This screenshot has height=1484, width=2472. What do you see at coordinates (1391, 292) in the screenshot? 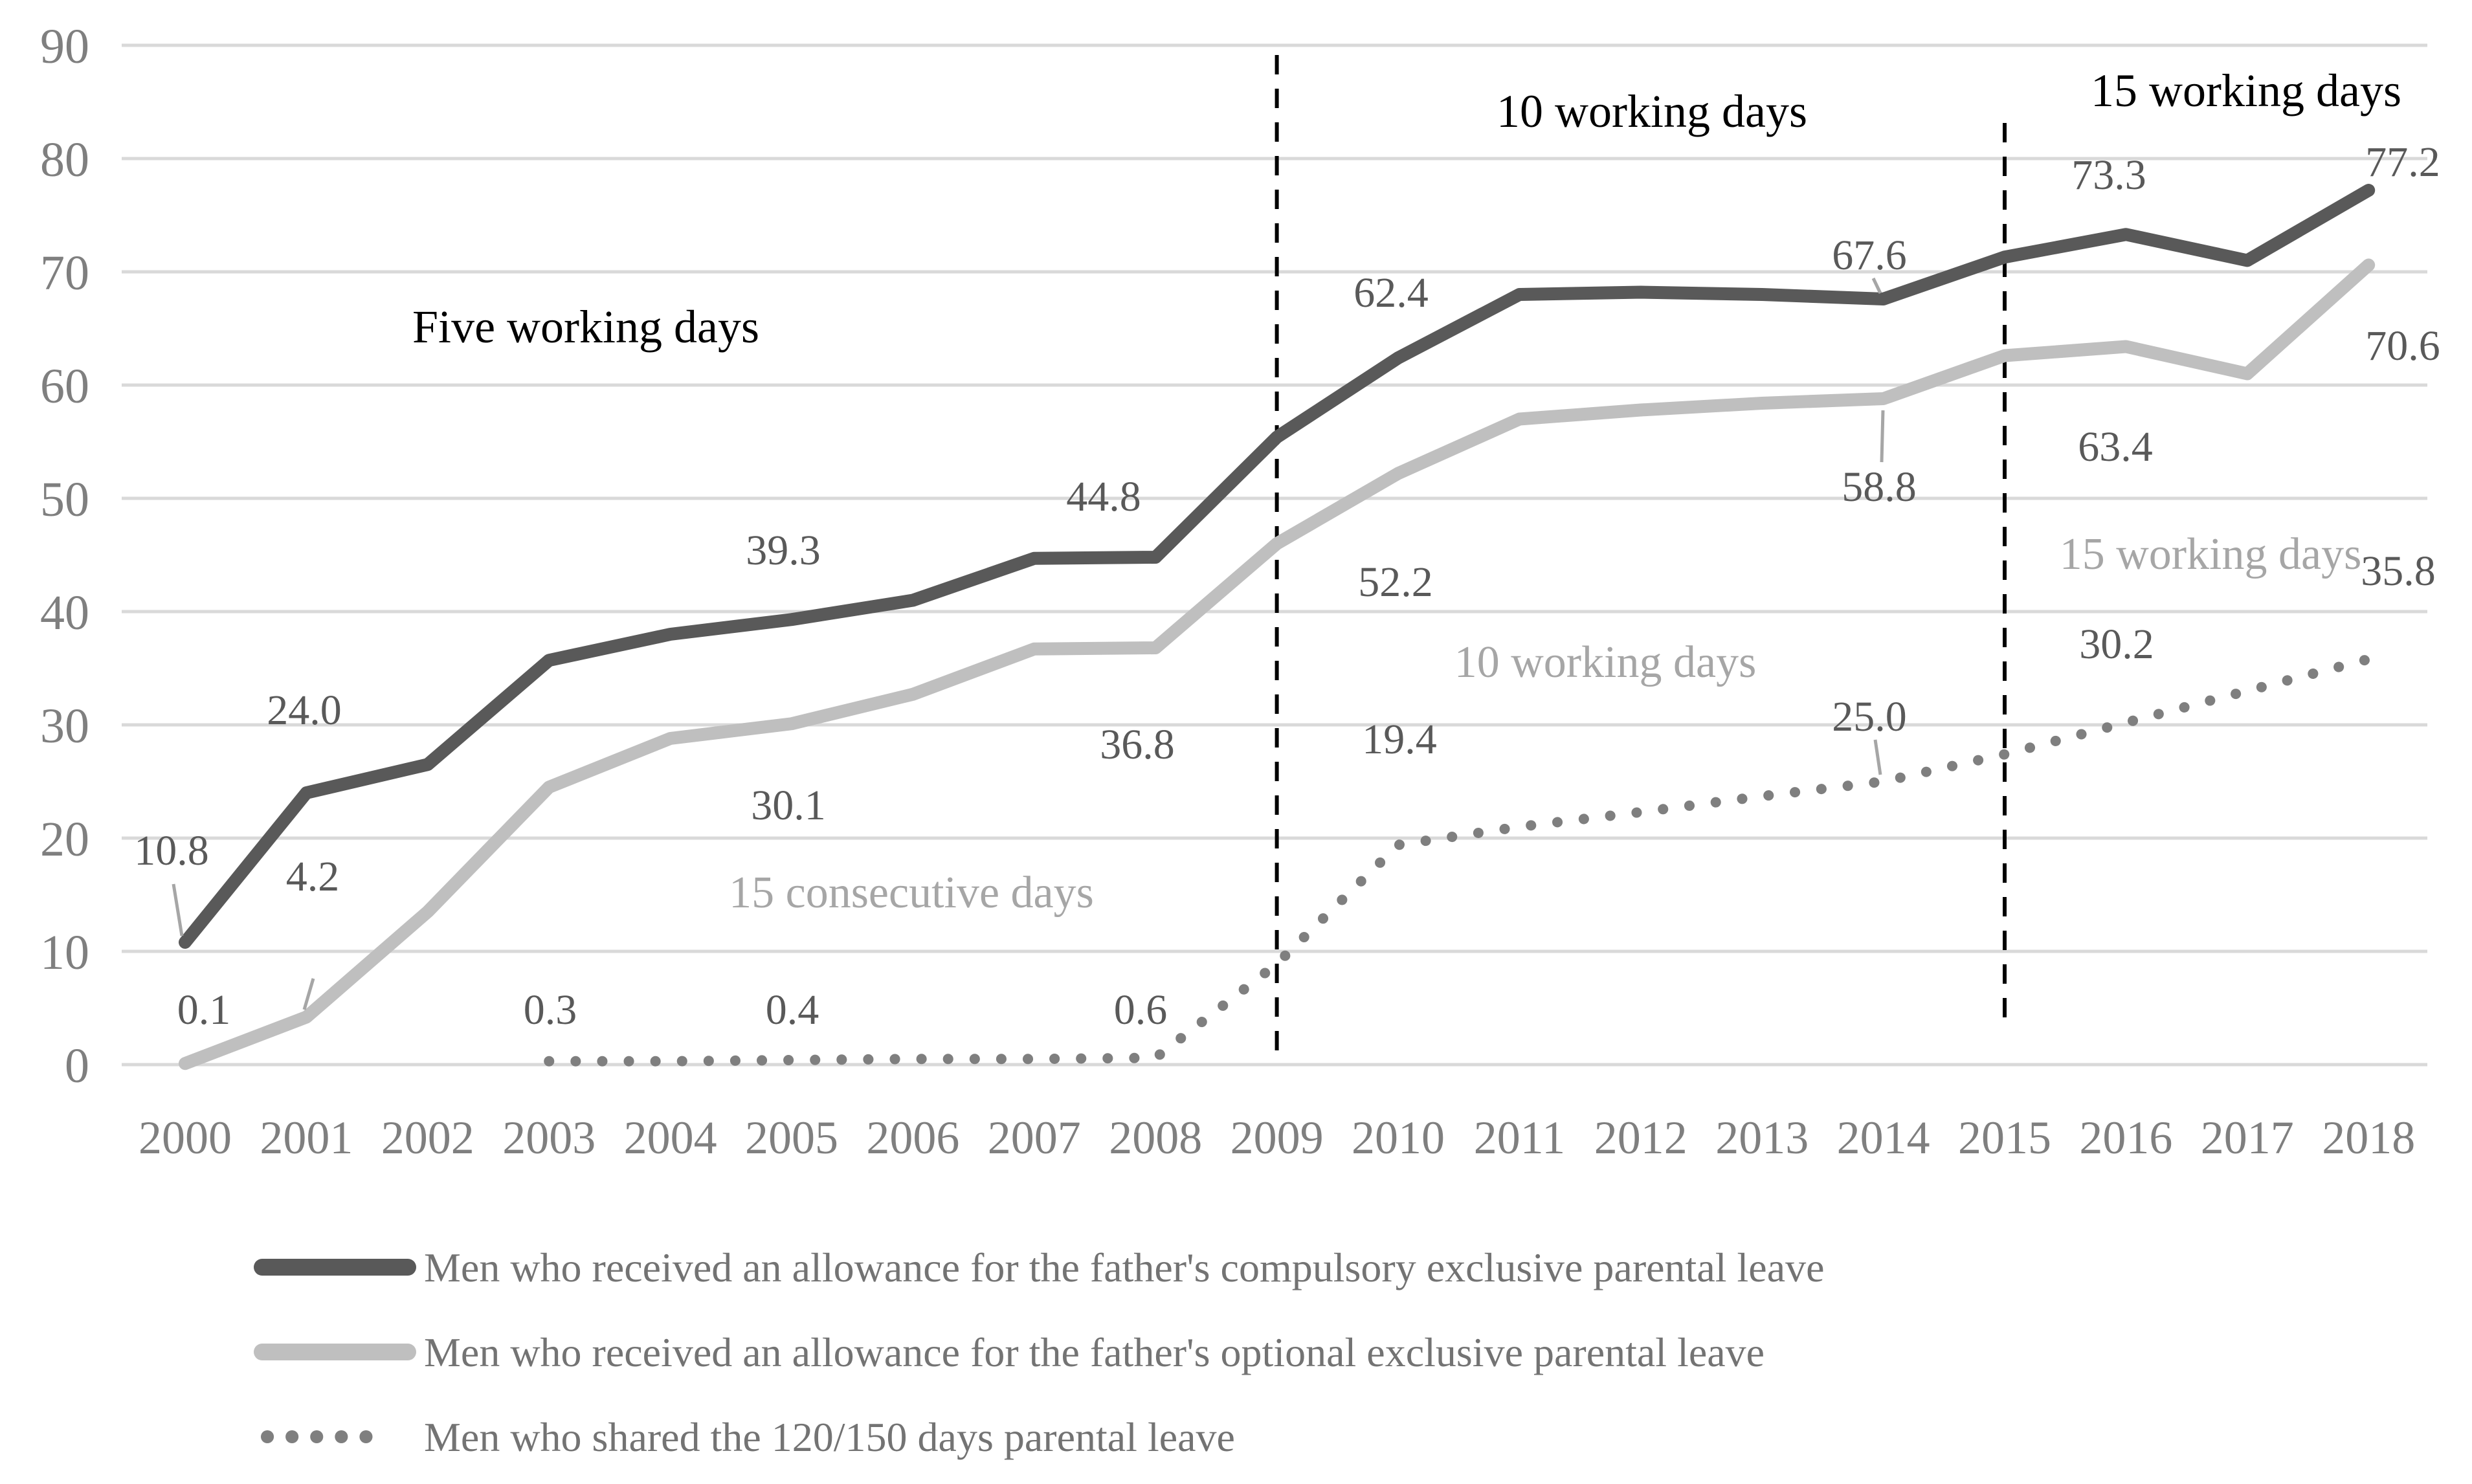
I see `value-label-62.4: 62.4` at bounding box center [1391, 292].